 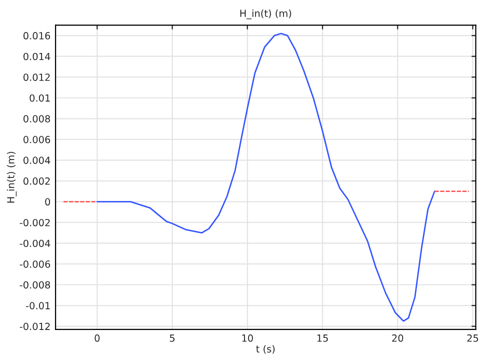 What do you see at coordinates (247, 338) in the screenshot?
I see `x-tick-label: 10` at bounding box center [247, 338].